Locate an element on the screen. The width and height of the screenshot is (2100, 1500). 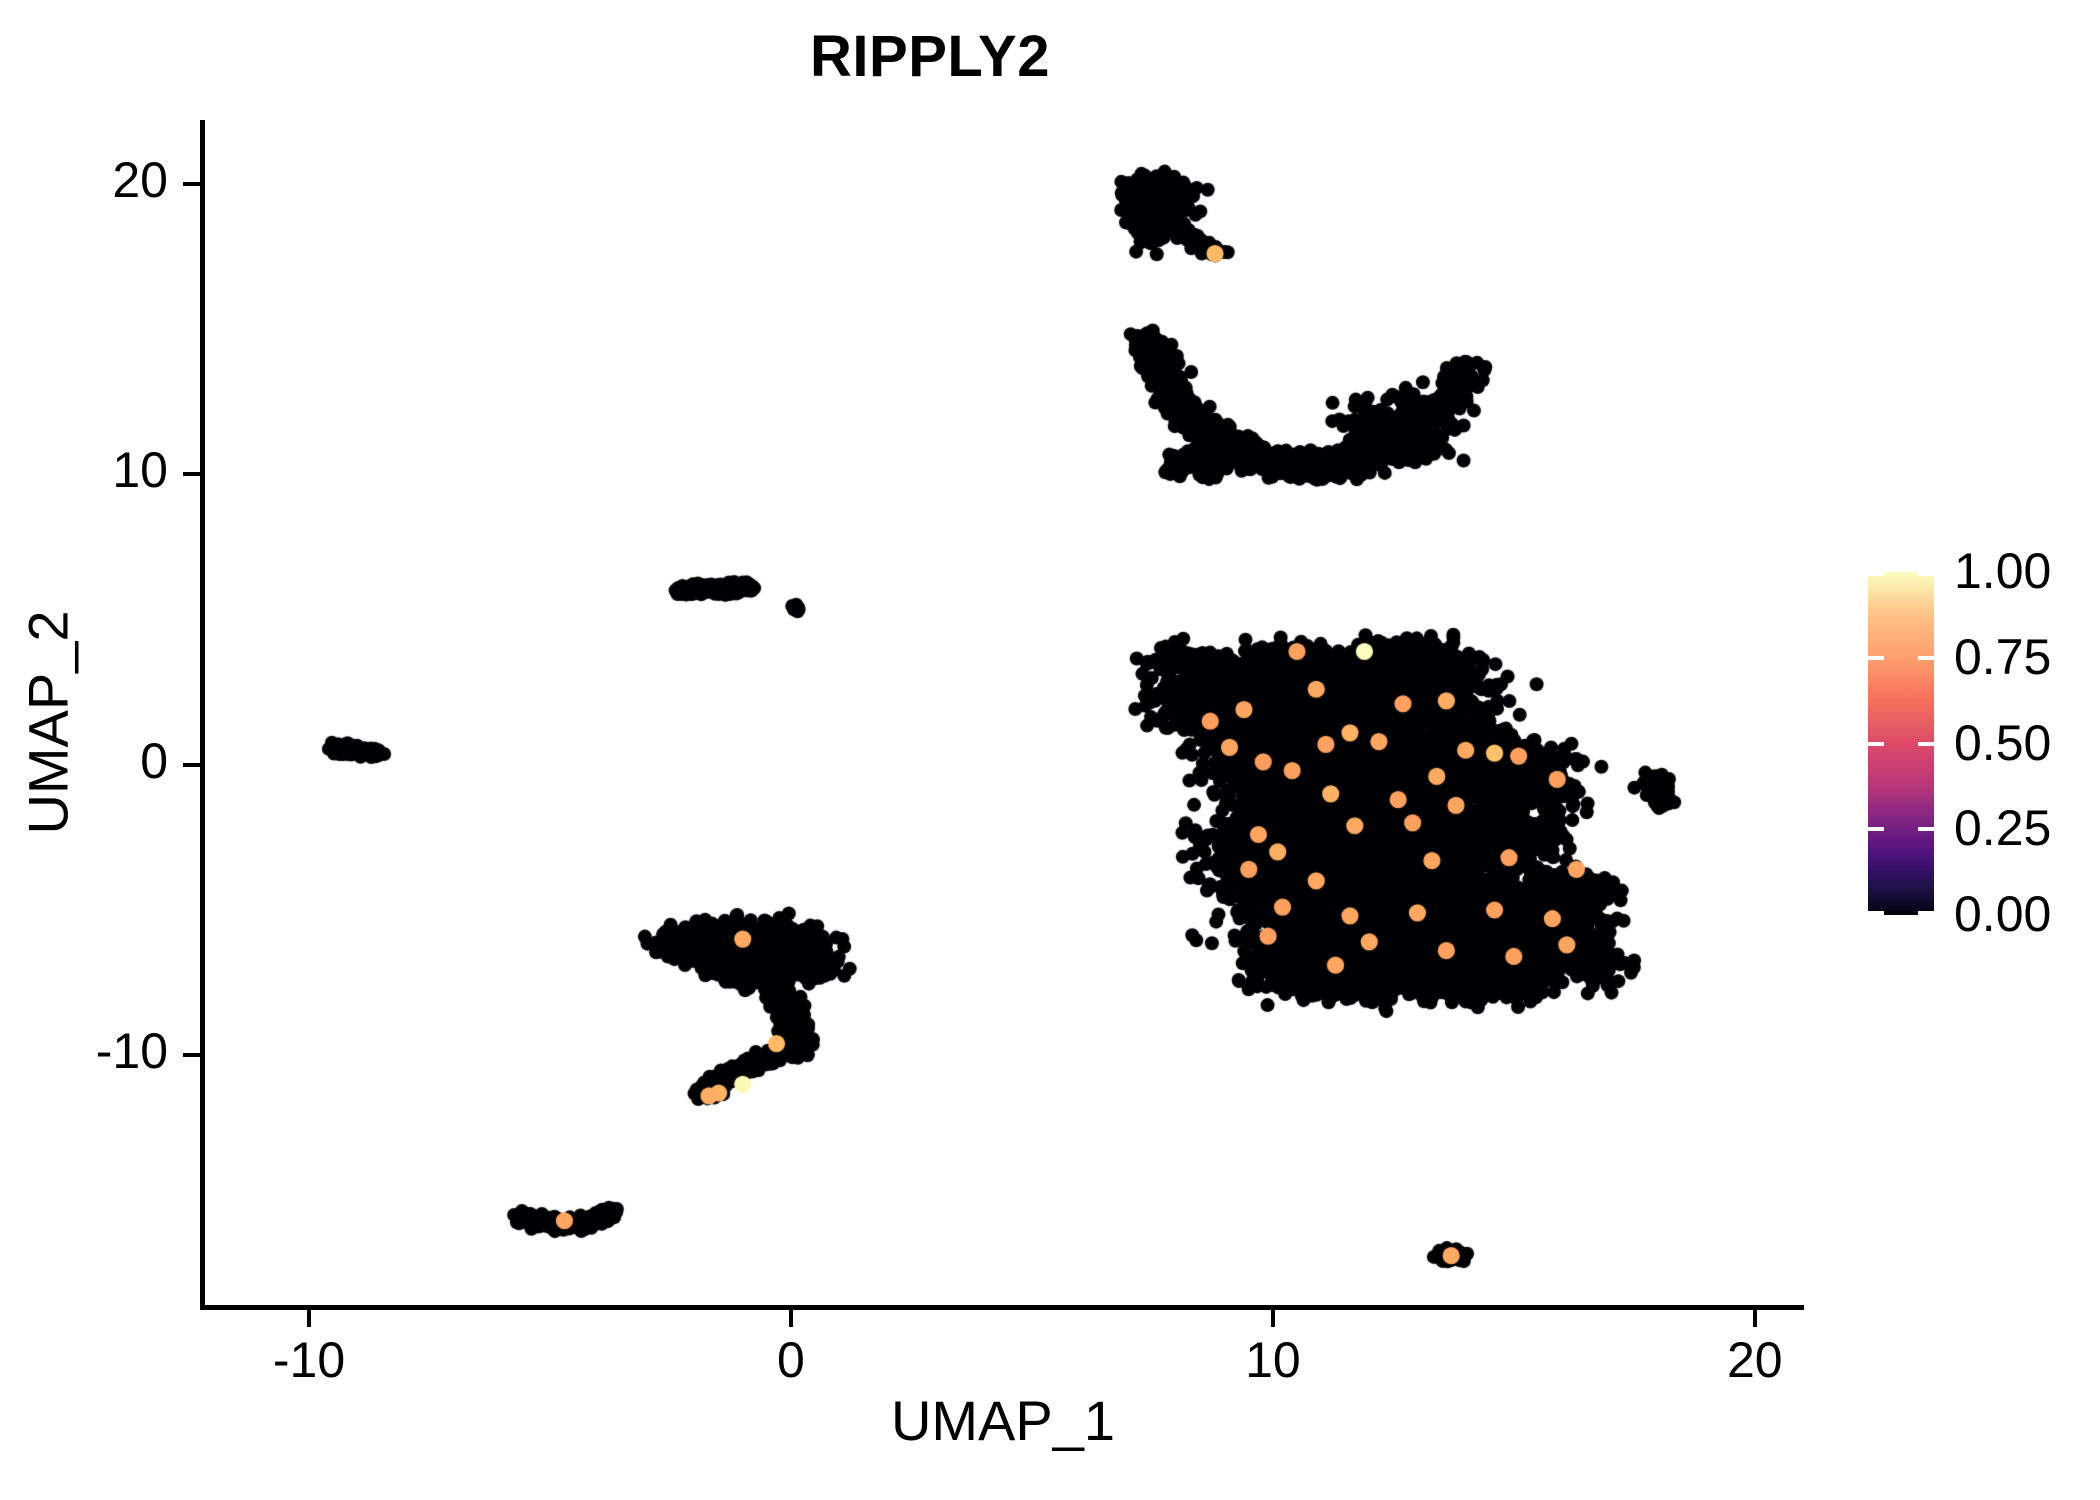
colorbar-gradient is located at coordinates (1901, 743).